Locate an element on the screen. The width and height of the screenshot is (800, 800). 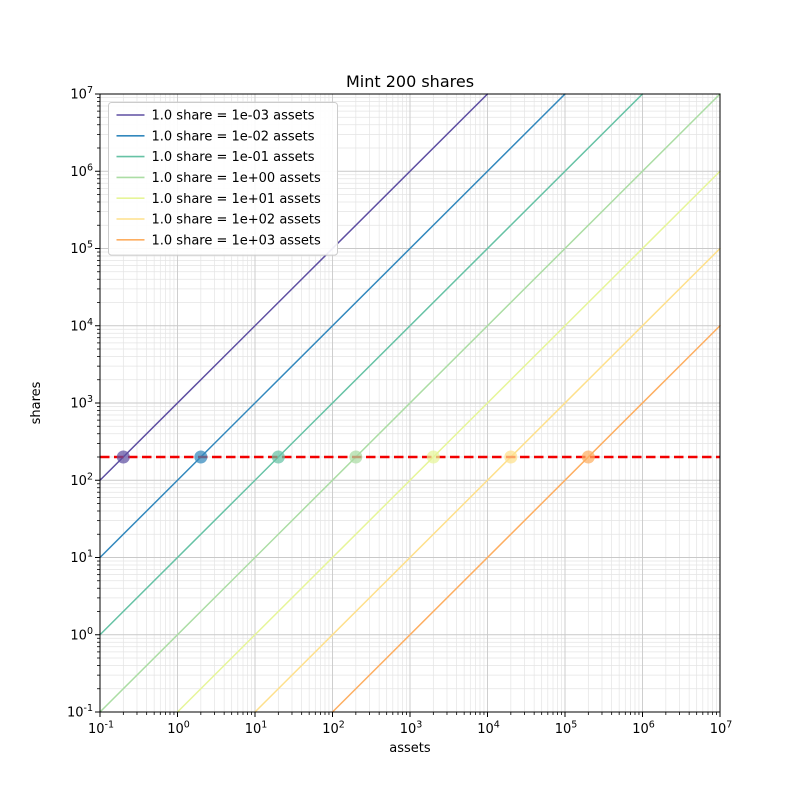
legend-item: 1.0 share = 1e+03 assets is located at coordinates (218, 240).